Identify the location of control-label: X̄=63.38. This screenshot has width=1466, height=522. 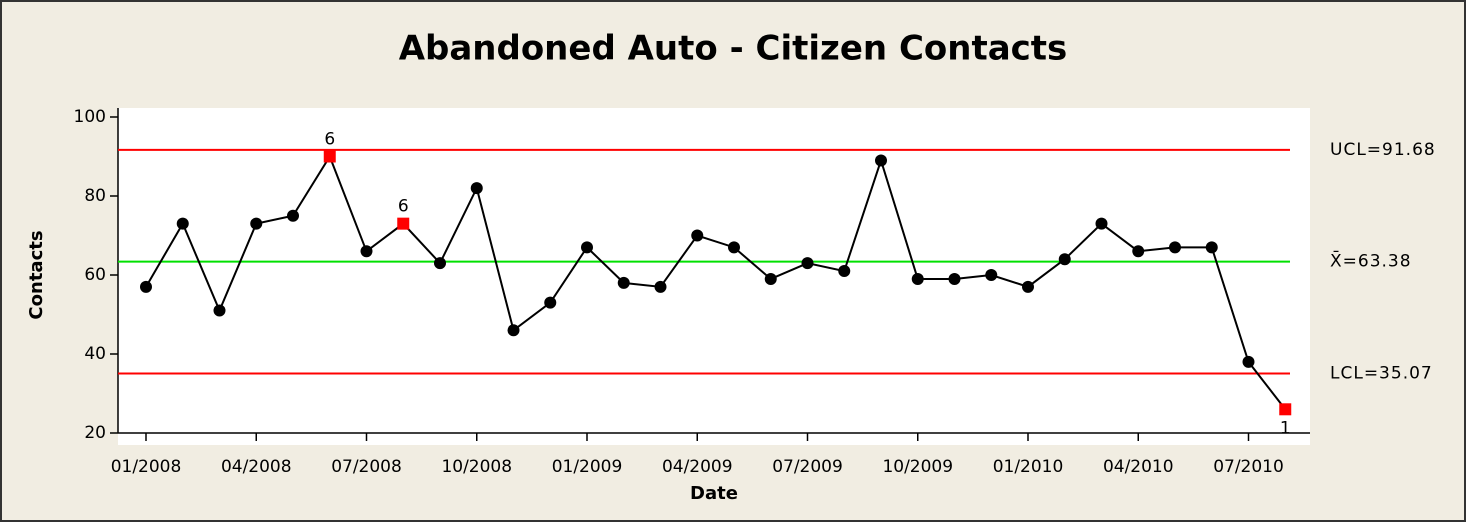
(1371, 261).